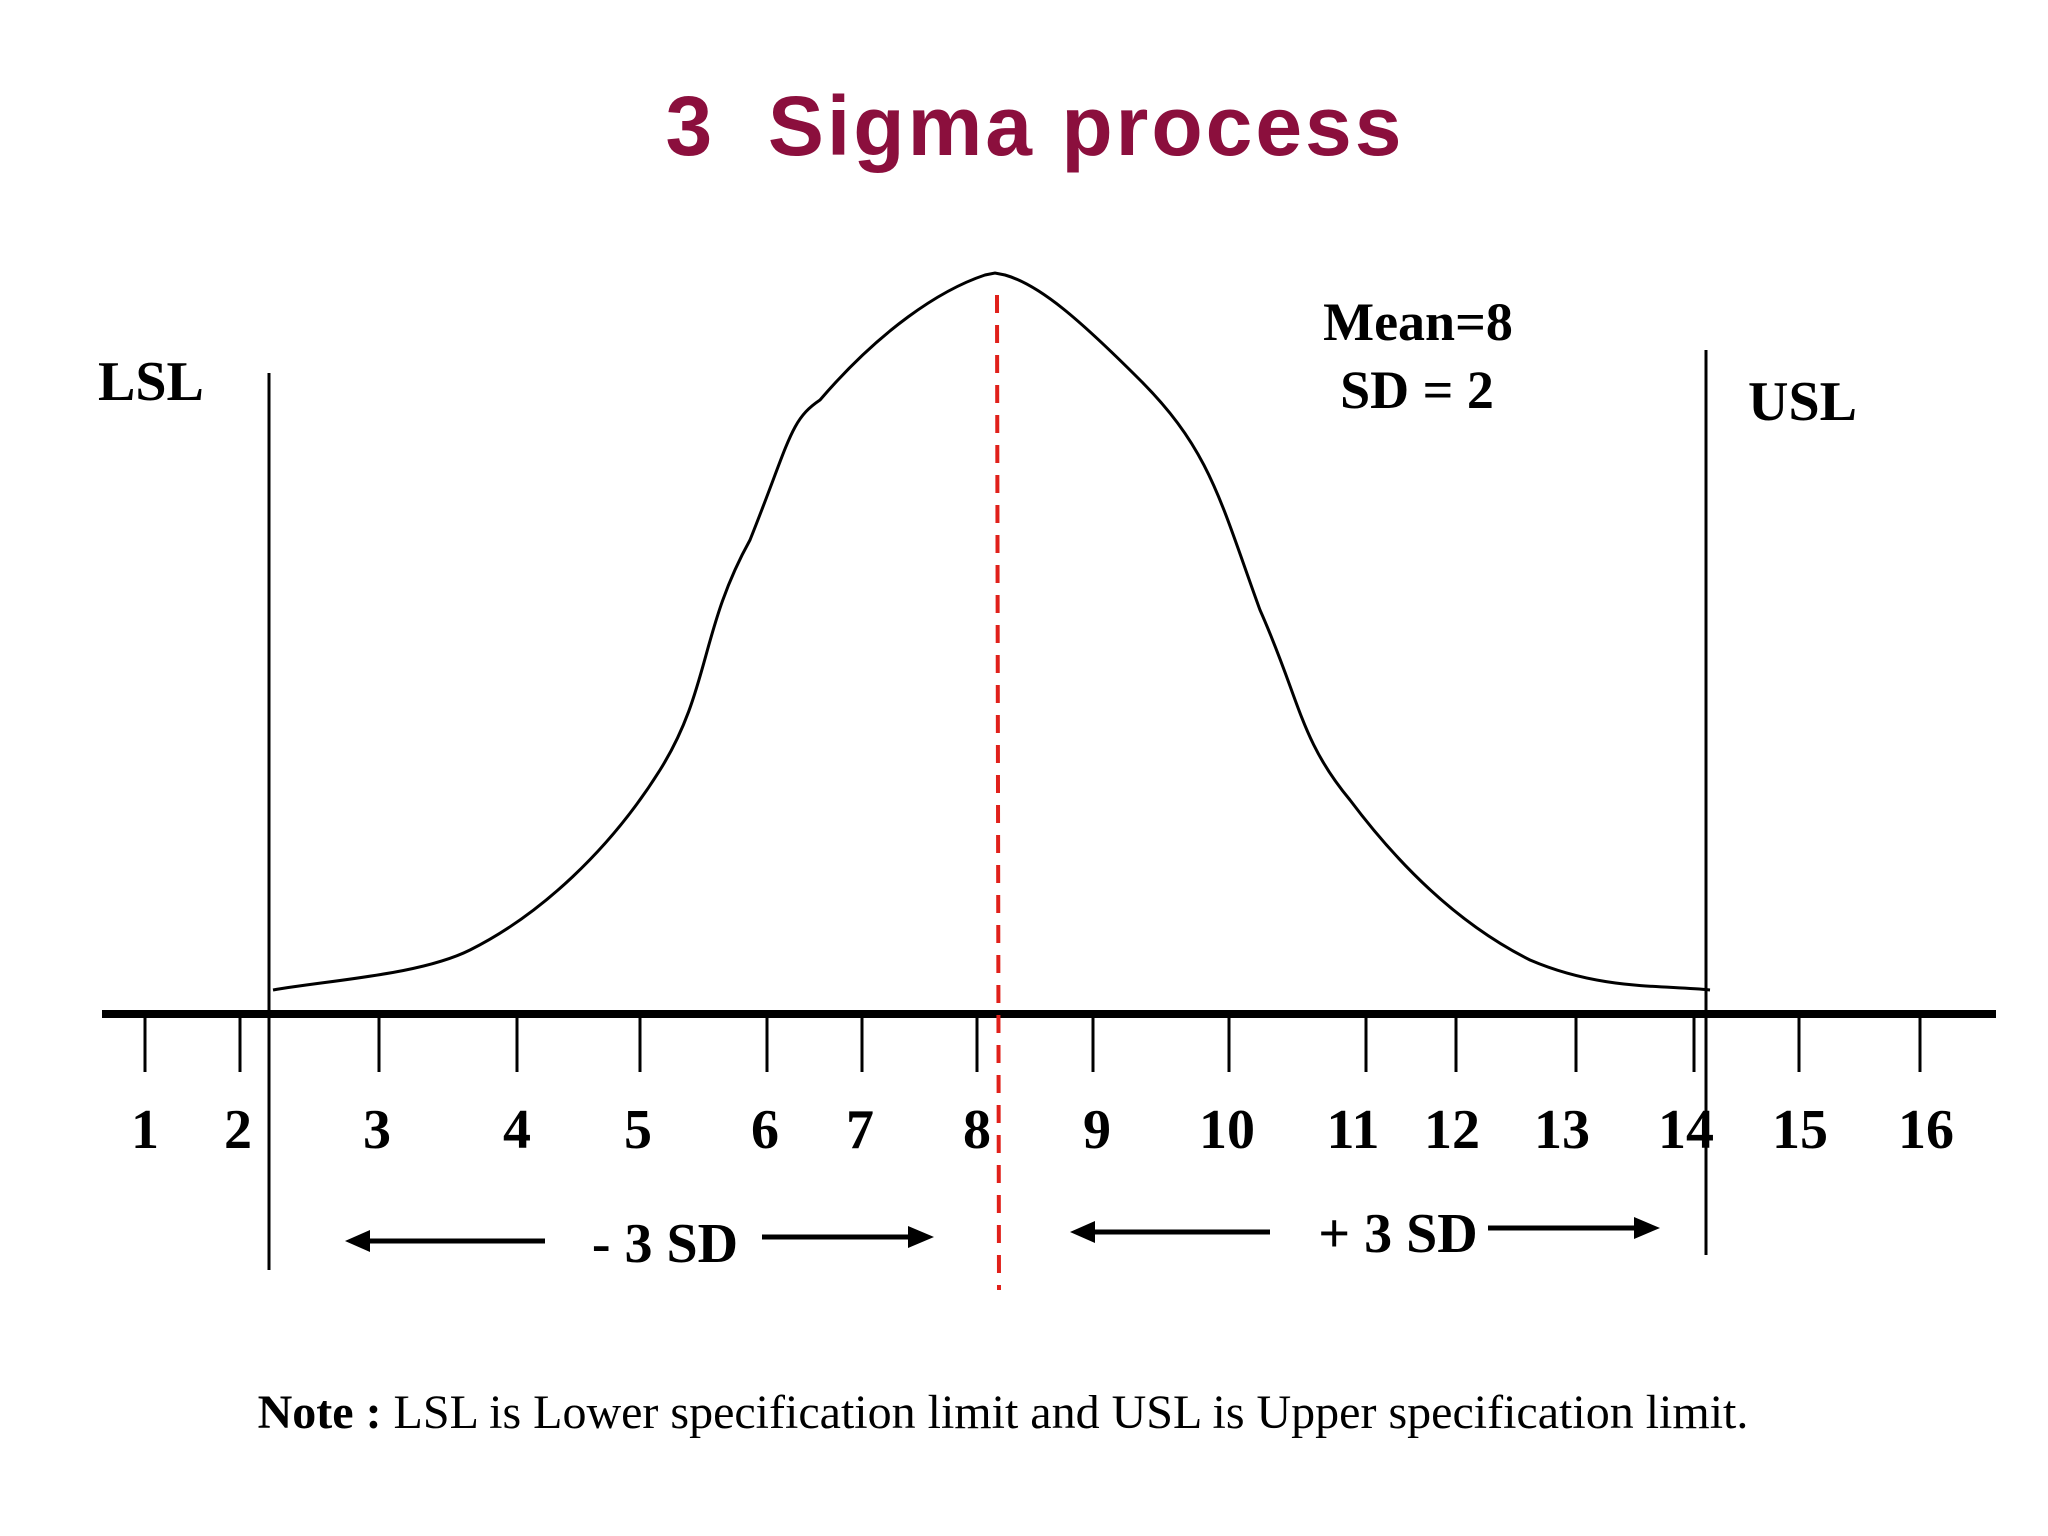 The image size is (2048, 1536). Describe the element at coordinates (238, 1130) in the screenshot. I see `axis-tick-label: 2` at that location.